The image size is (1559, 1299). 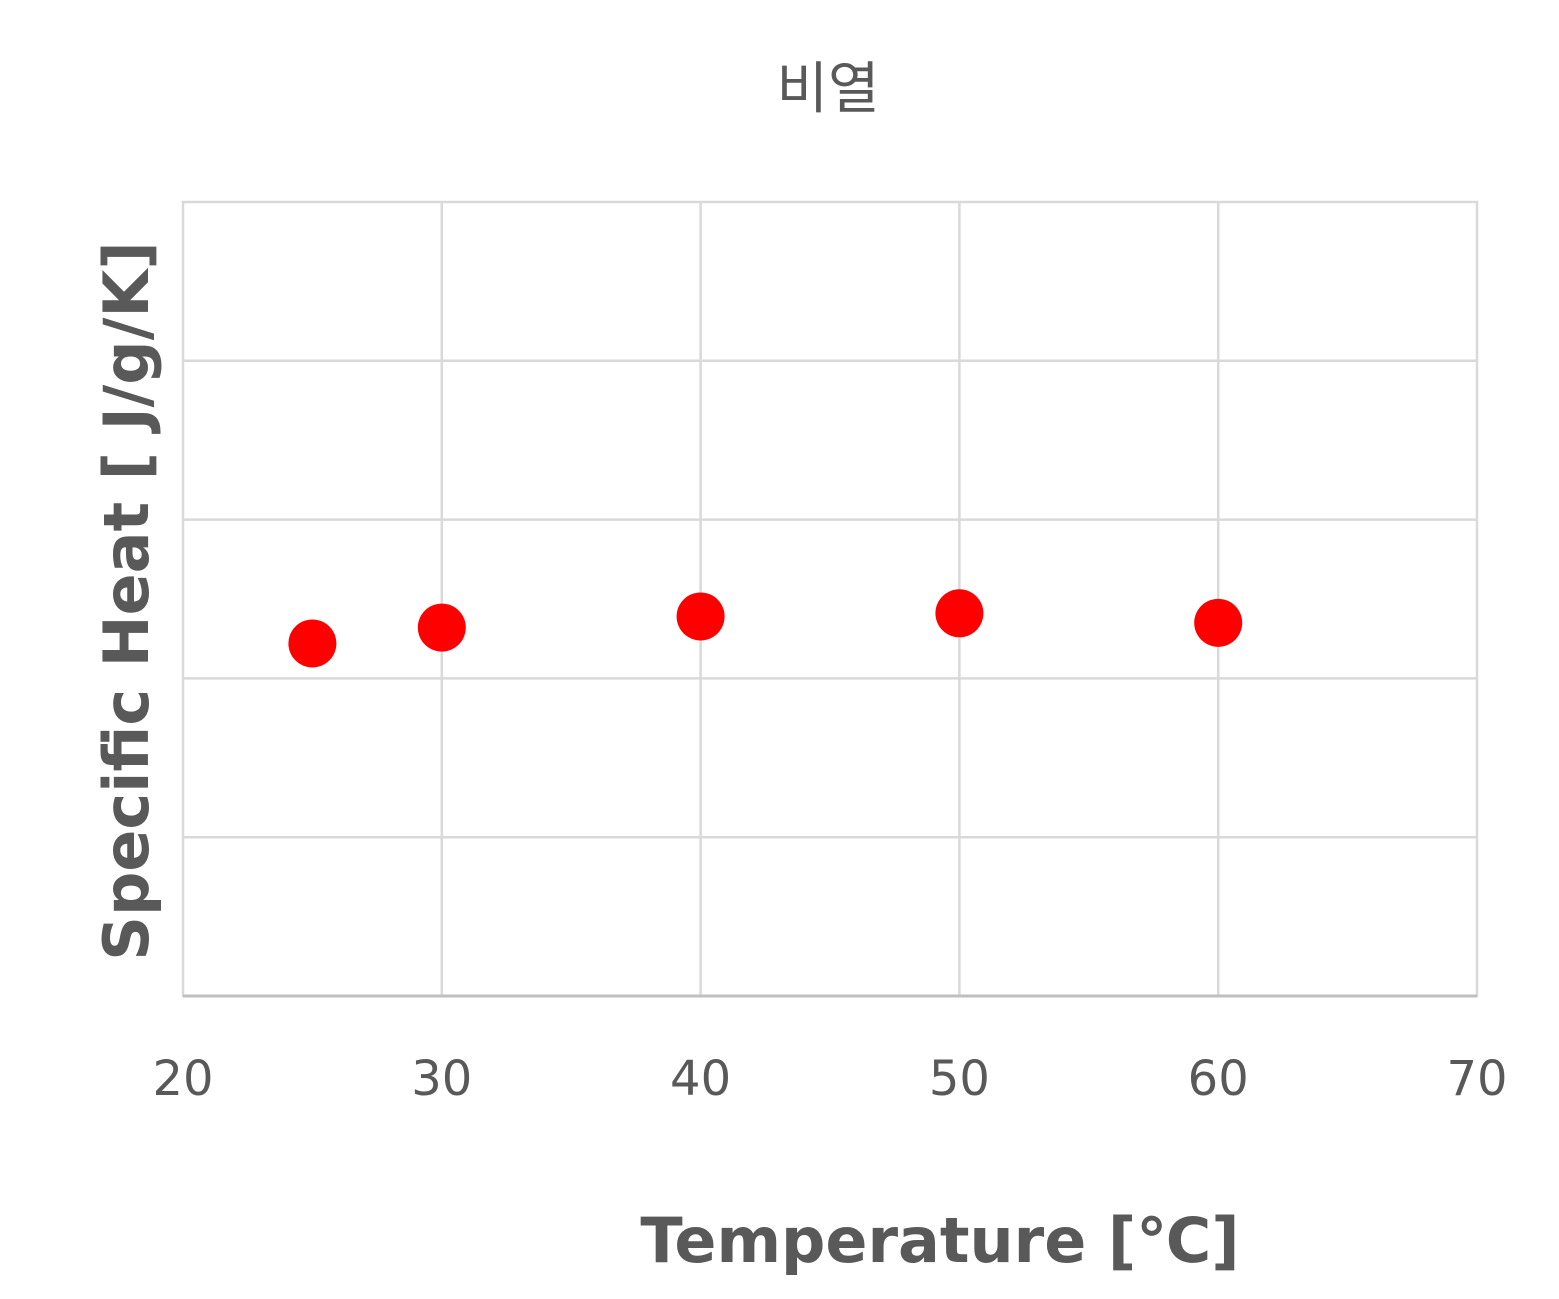 What do you see at coordinates (441, 1079) in the screenshot?
I see `x-tick-label: 30` at bounding box center [441, 1079].